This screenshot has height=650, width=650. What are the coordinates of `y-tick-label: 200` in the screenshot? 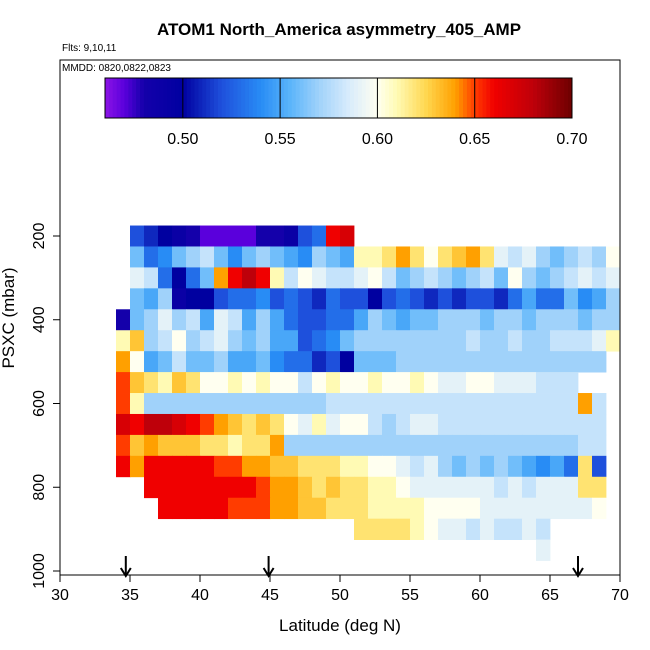 It's located at (39, 236).